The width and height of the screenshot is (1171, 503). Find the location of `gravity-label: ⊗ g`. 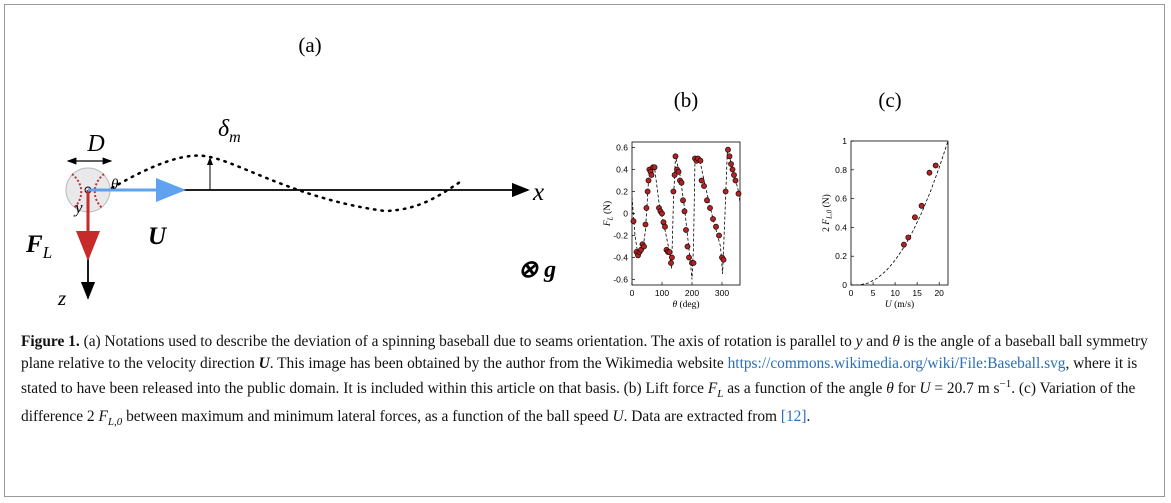

gravity-label: ⊗ g is located at coordinates (537, 270).